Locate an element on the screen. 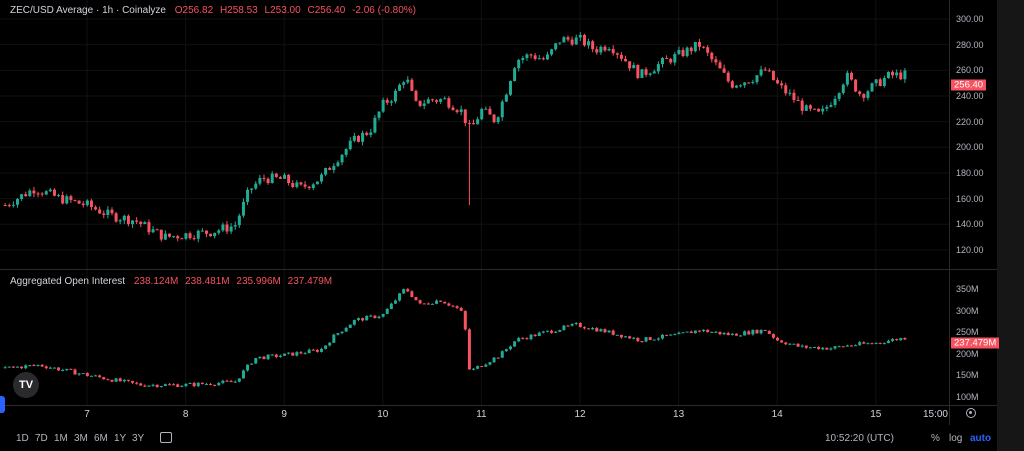 The width and height of the screenshot is (1024, 451). sidebar-toggle is located at coordinates (2, 404).